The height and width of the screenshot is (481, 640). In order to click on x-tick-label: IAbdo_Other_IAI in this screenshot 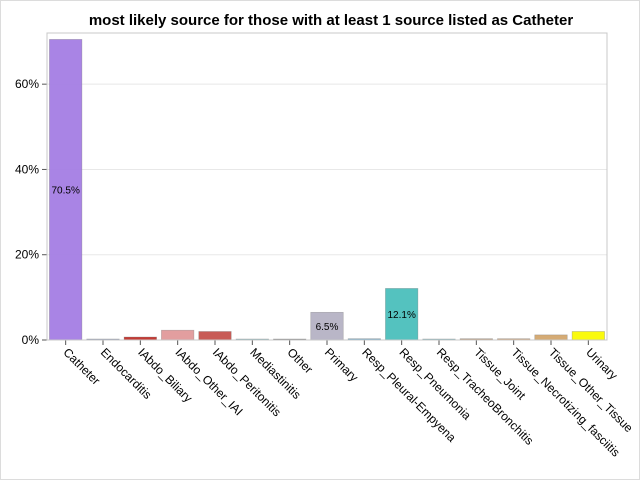, I will do `click(209, 381)`.